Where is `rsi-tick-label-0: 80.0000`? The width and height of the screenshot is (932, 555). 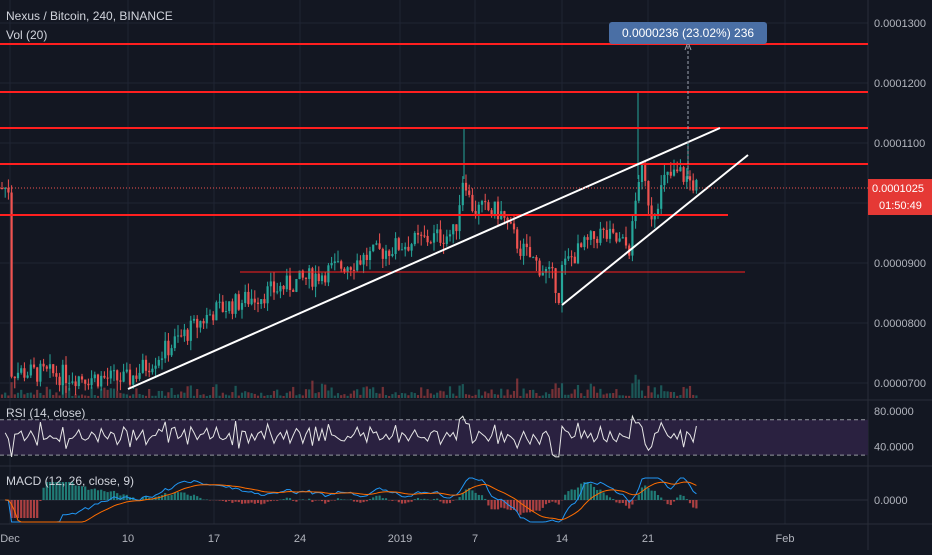
rsi-tick-label-0: 80.0000 is located at coordinates (894, 412).